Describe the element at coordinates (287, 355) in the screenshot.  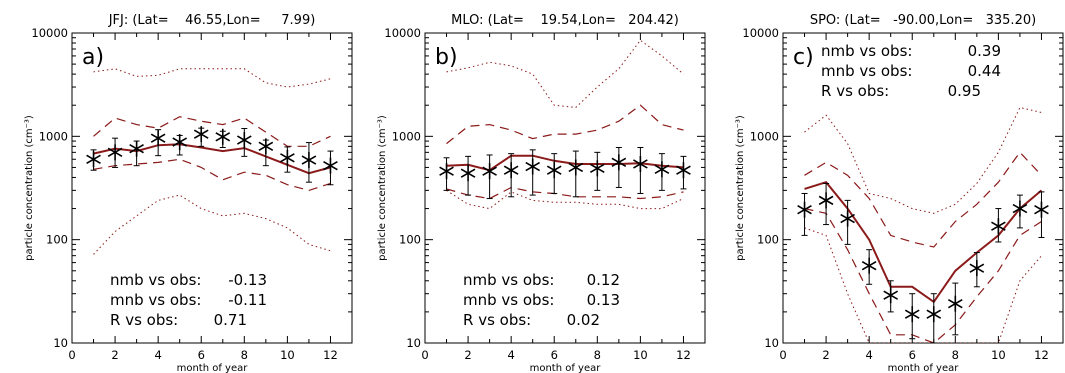
I see `x-tick-label: 10` at that location.